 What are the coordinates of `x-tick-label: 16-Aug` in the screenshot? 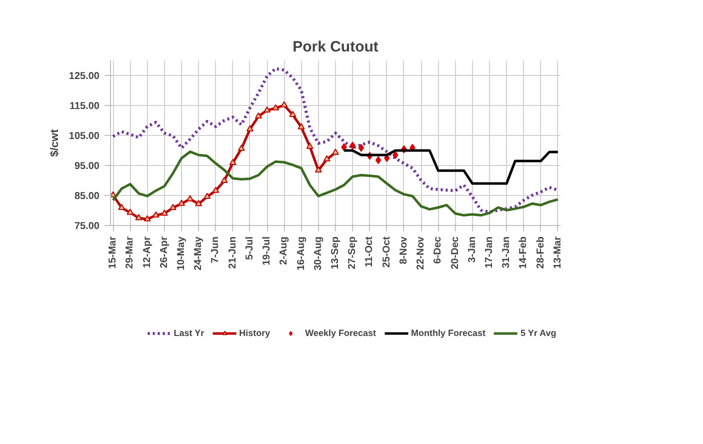 It's located at (301, 253).